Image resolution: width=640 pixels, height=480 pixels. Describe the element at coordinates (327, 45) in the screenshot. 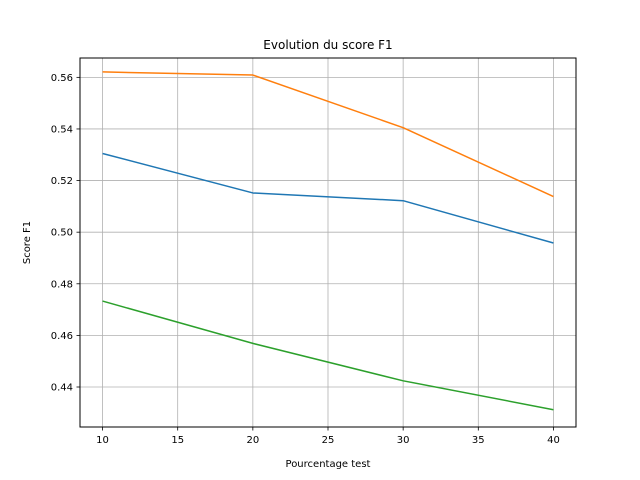

I see `chart-title: Evolution du score F1` at that location.